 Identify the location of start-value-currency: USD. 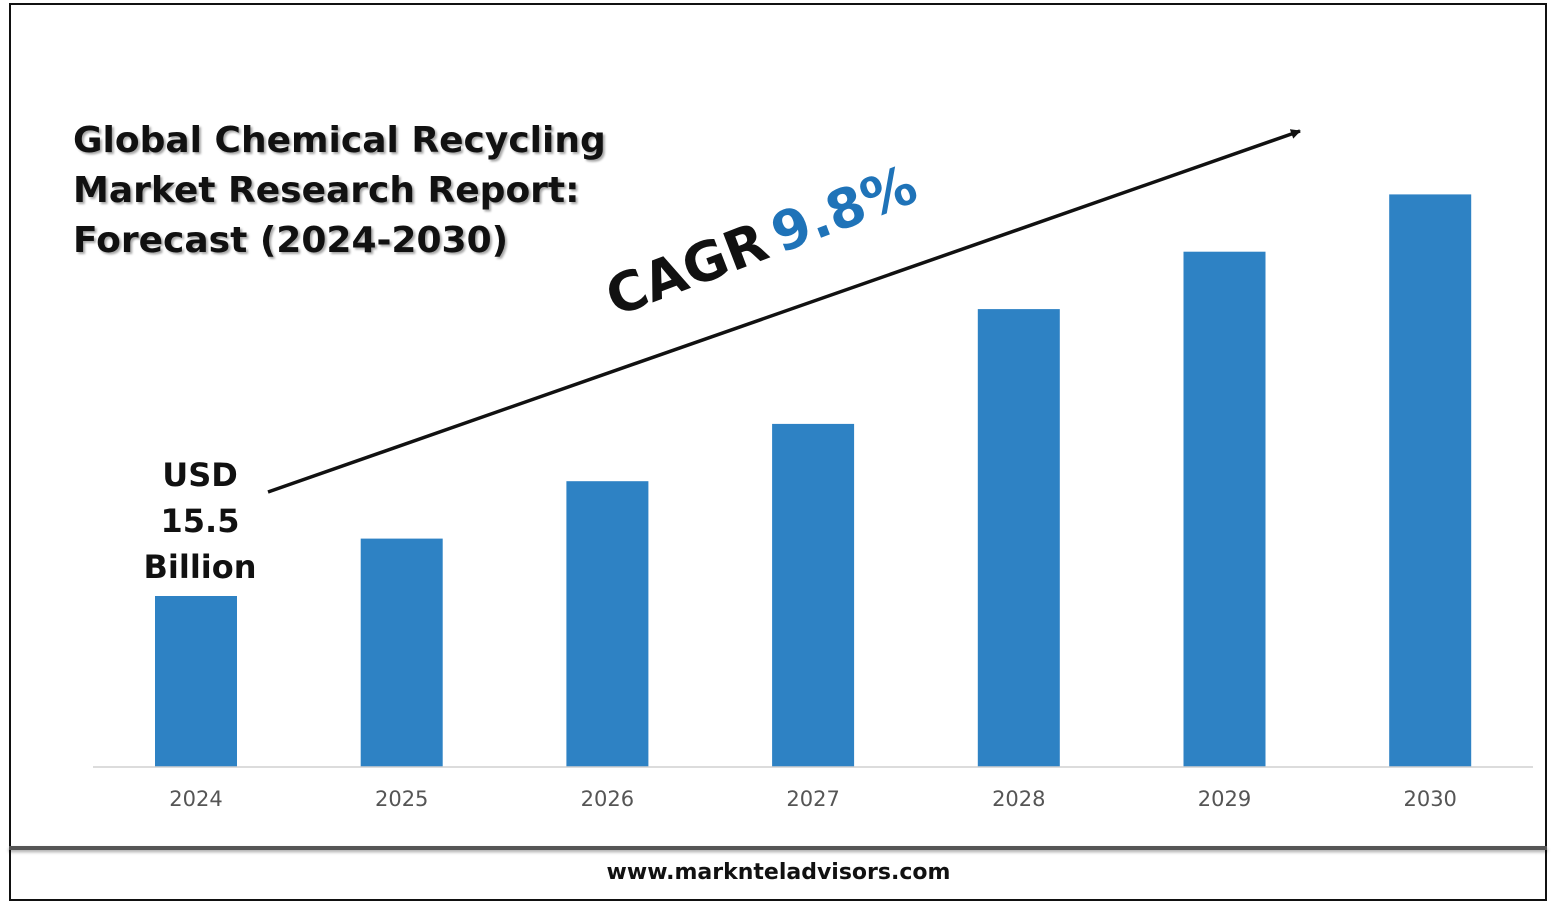
(200, 475).